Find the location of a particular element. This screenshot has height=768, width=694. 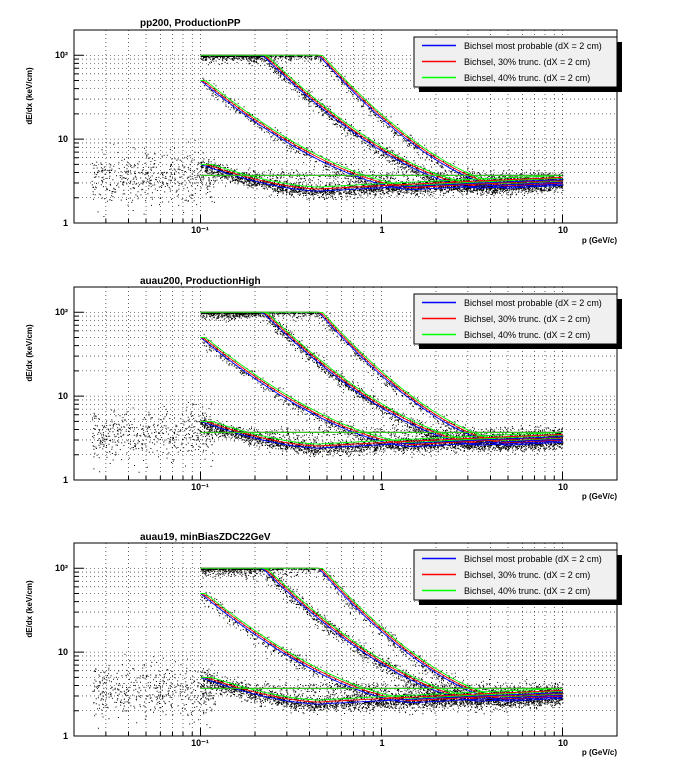

chart-title: auau19, minBiasZDC22GeV is located at coordinates (205, 537).